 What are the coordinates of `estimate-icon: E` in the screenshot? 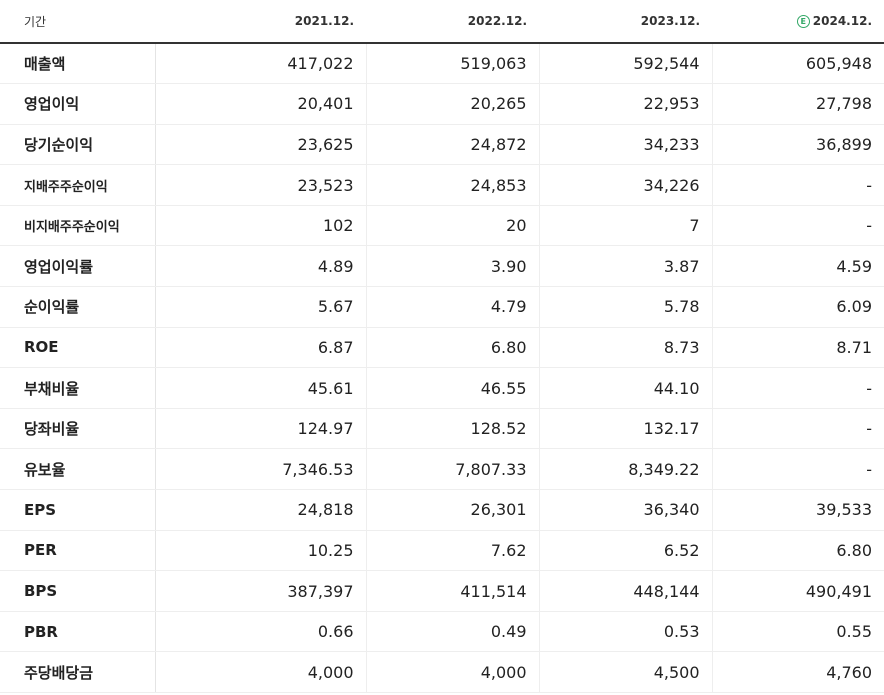 It's located at (803, 21).